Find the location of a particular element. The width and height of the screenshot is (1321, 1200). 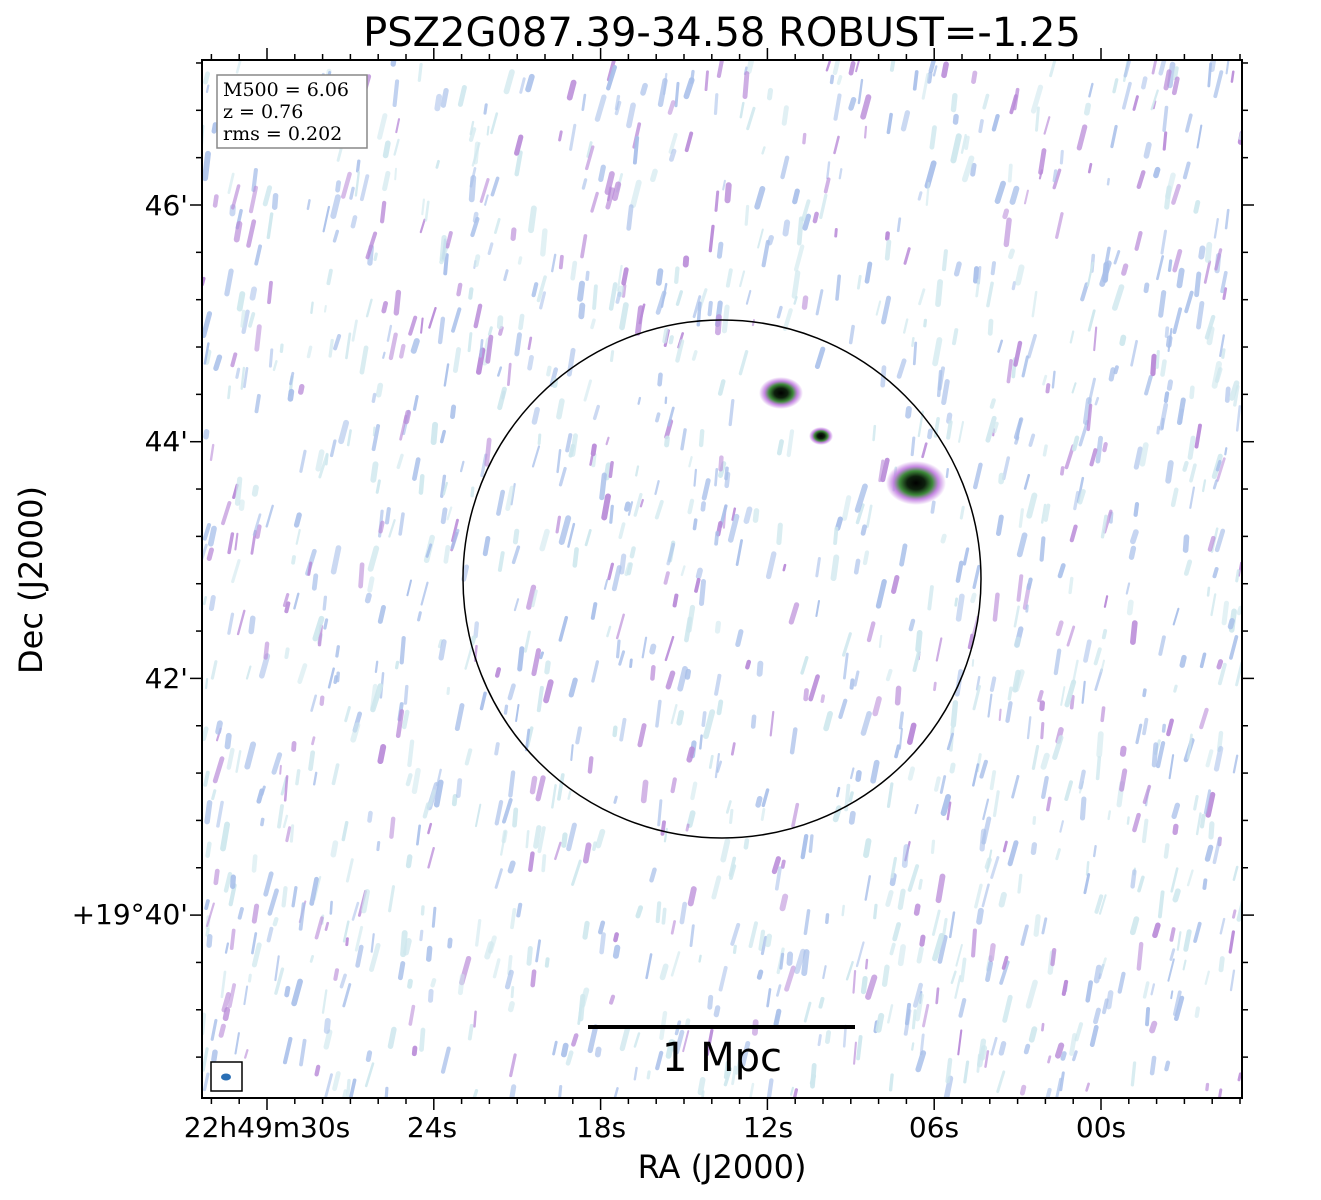

x-tick-label: 00s is located at coordinates (1101, 1127).